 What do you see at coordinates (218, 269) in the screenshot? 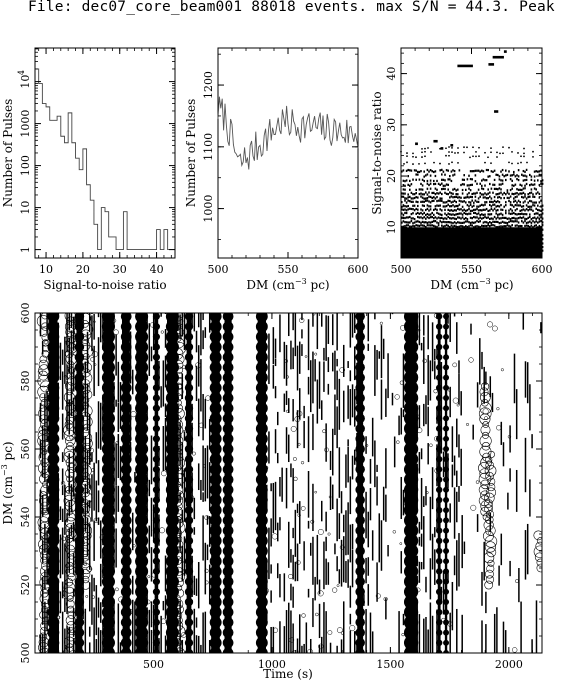
I see `dm-histogram-x-tick-label: 500` at bounding box center [218, 269].